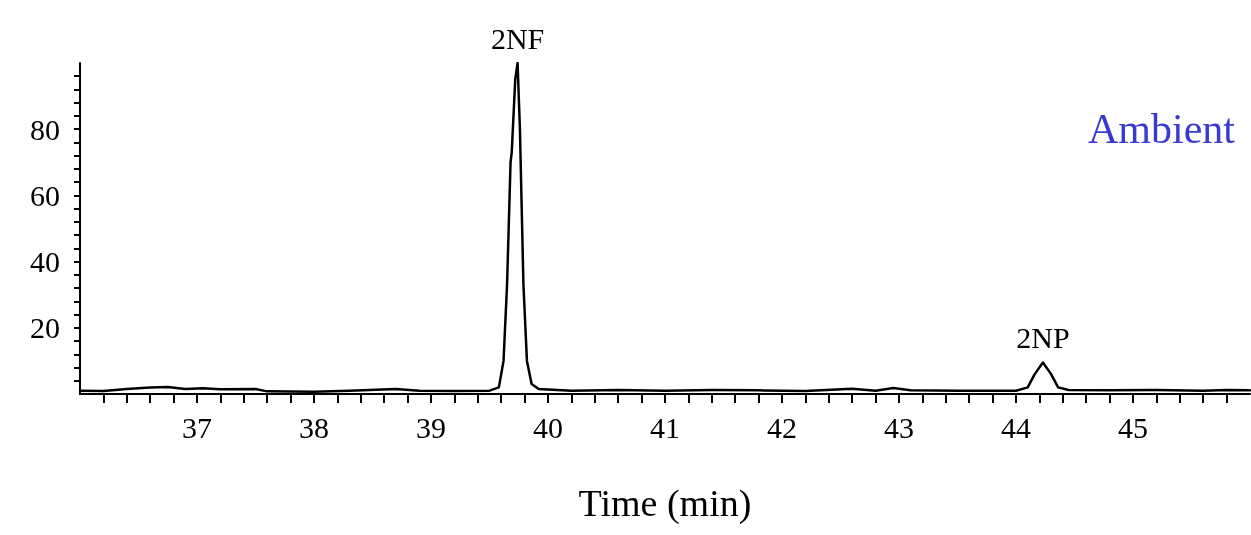 This screenshot has width=1251, height=535. Describe the element at coordinates (45, 129) in the screenshot. I see `y-tick-label: 80` at that location.